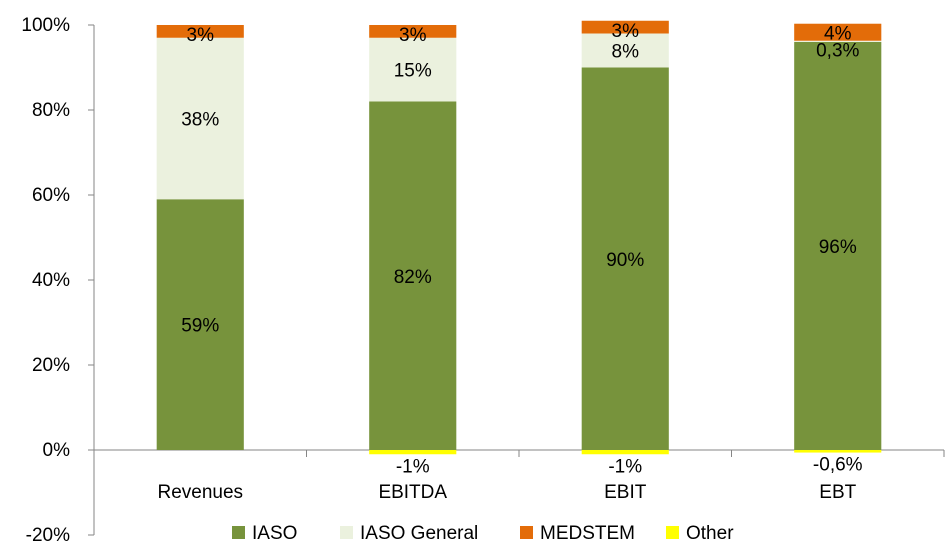  Describe the element at coordinates (483, 533) in the screenshot. I see `legend: IASO IASO General MEDSTEM Other` at that location.